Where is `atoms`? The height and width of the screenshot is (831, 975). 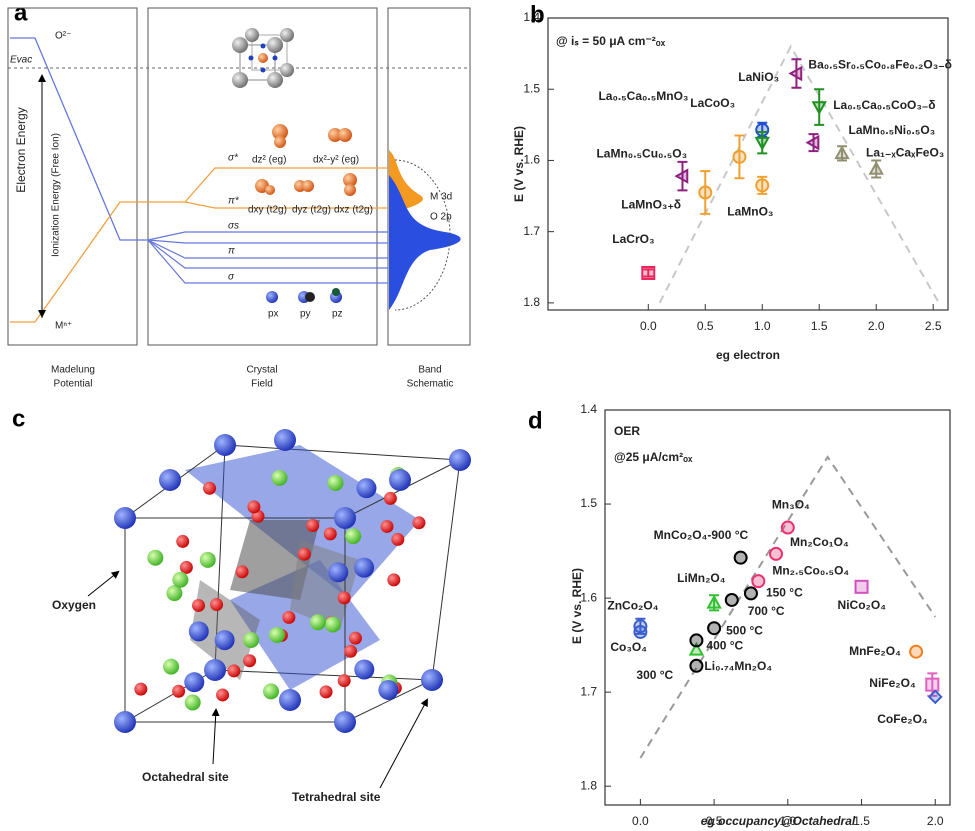 atoms is located at coordinates (292, 581).